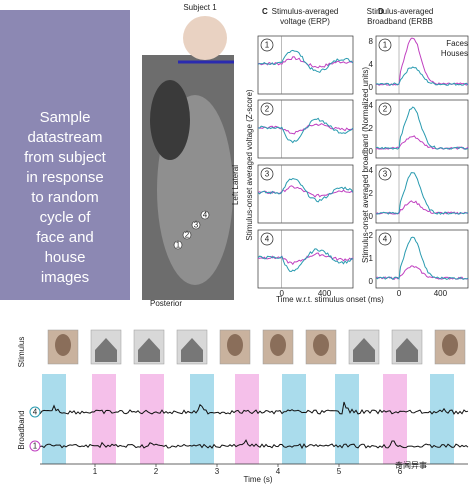  What do you see at coordinates (371, 64) in the screenshot?
I see `y-tick-label: 4` at bounding box center [371, 64].